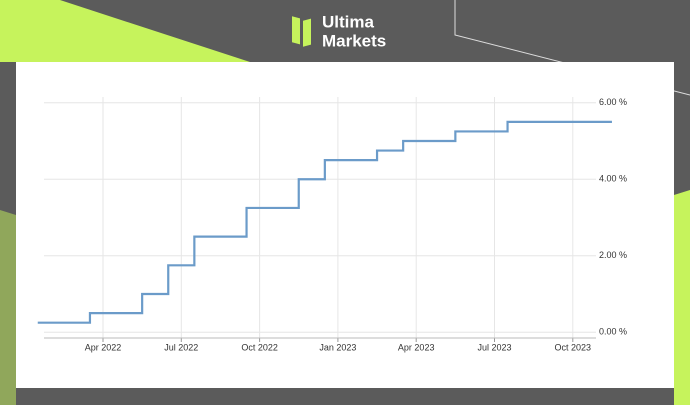  I want to click on brand-text: Markets, so click(354, 40).